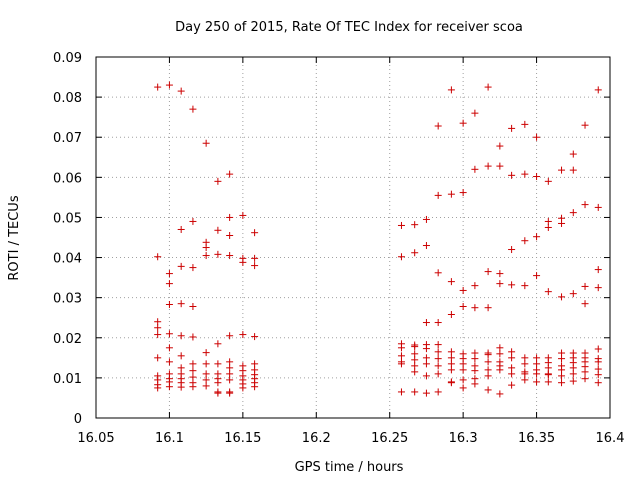 The image size is (640, 480). Describe the element at coordinates (78, 419) in the screenshot. I see `y-tick-label: 0` at that location.